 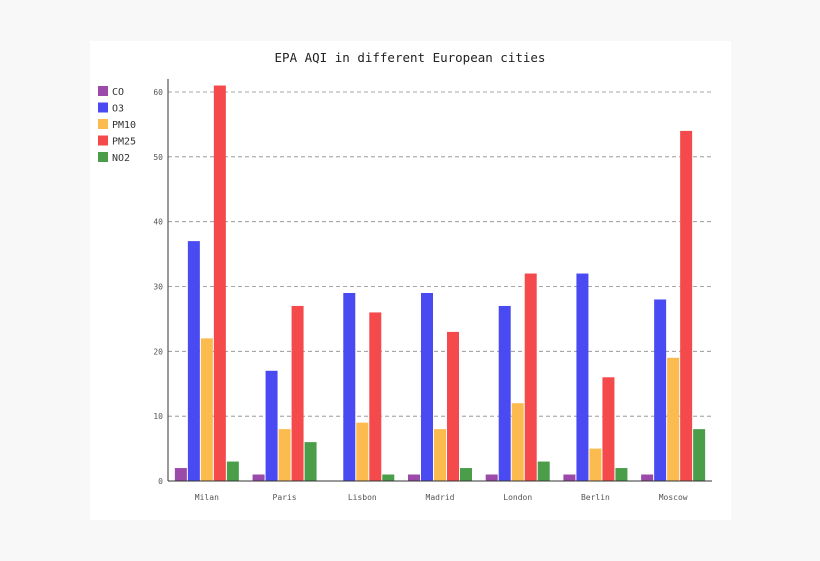 What do you see at coordinates (517, 442) in the screenshot?
I see `bar-pm10-london` at bounding box center [517, 442].